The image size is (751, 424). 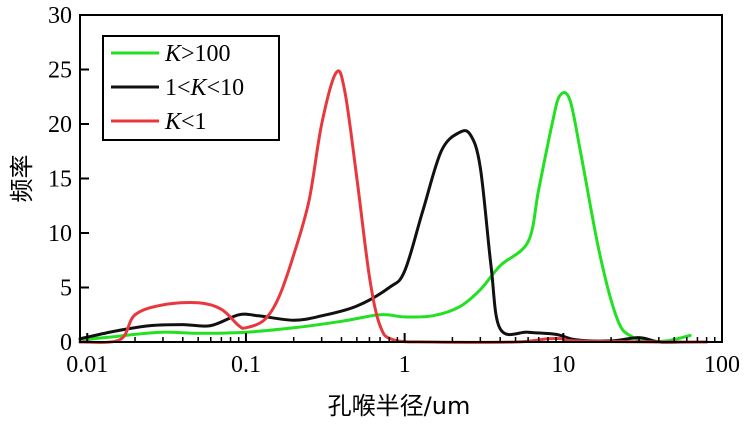 I want to click on legend: K>100 1<K<10 K<1, so click(x=191, y=88).